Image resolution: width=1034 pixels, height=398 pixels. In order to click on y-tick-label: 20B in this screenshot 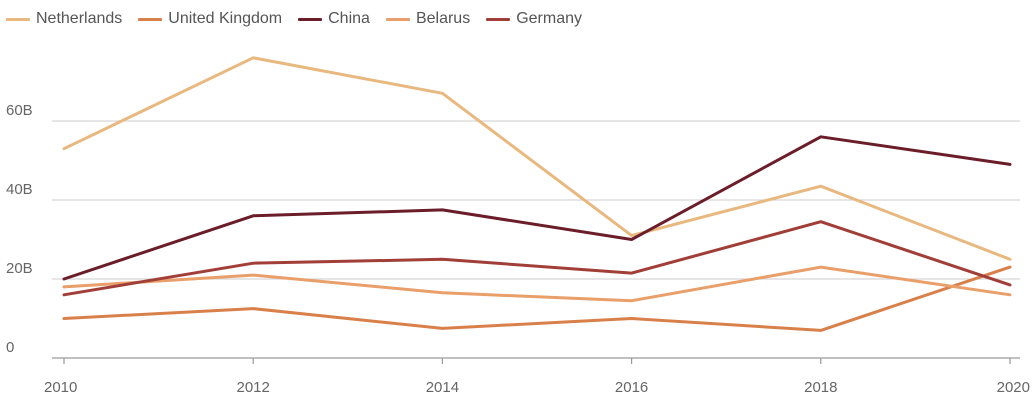, I will do `click(19, 268)`.